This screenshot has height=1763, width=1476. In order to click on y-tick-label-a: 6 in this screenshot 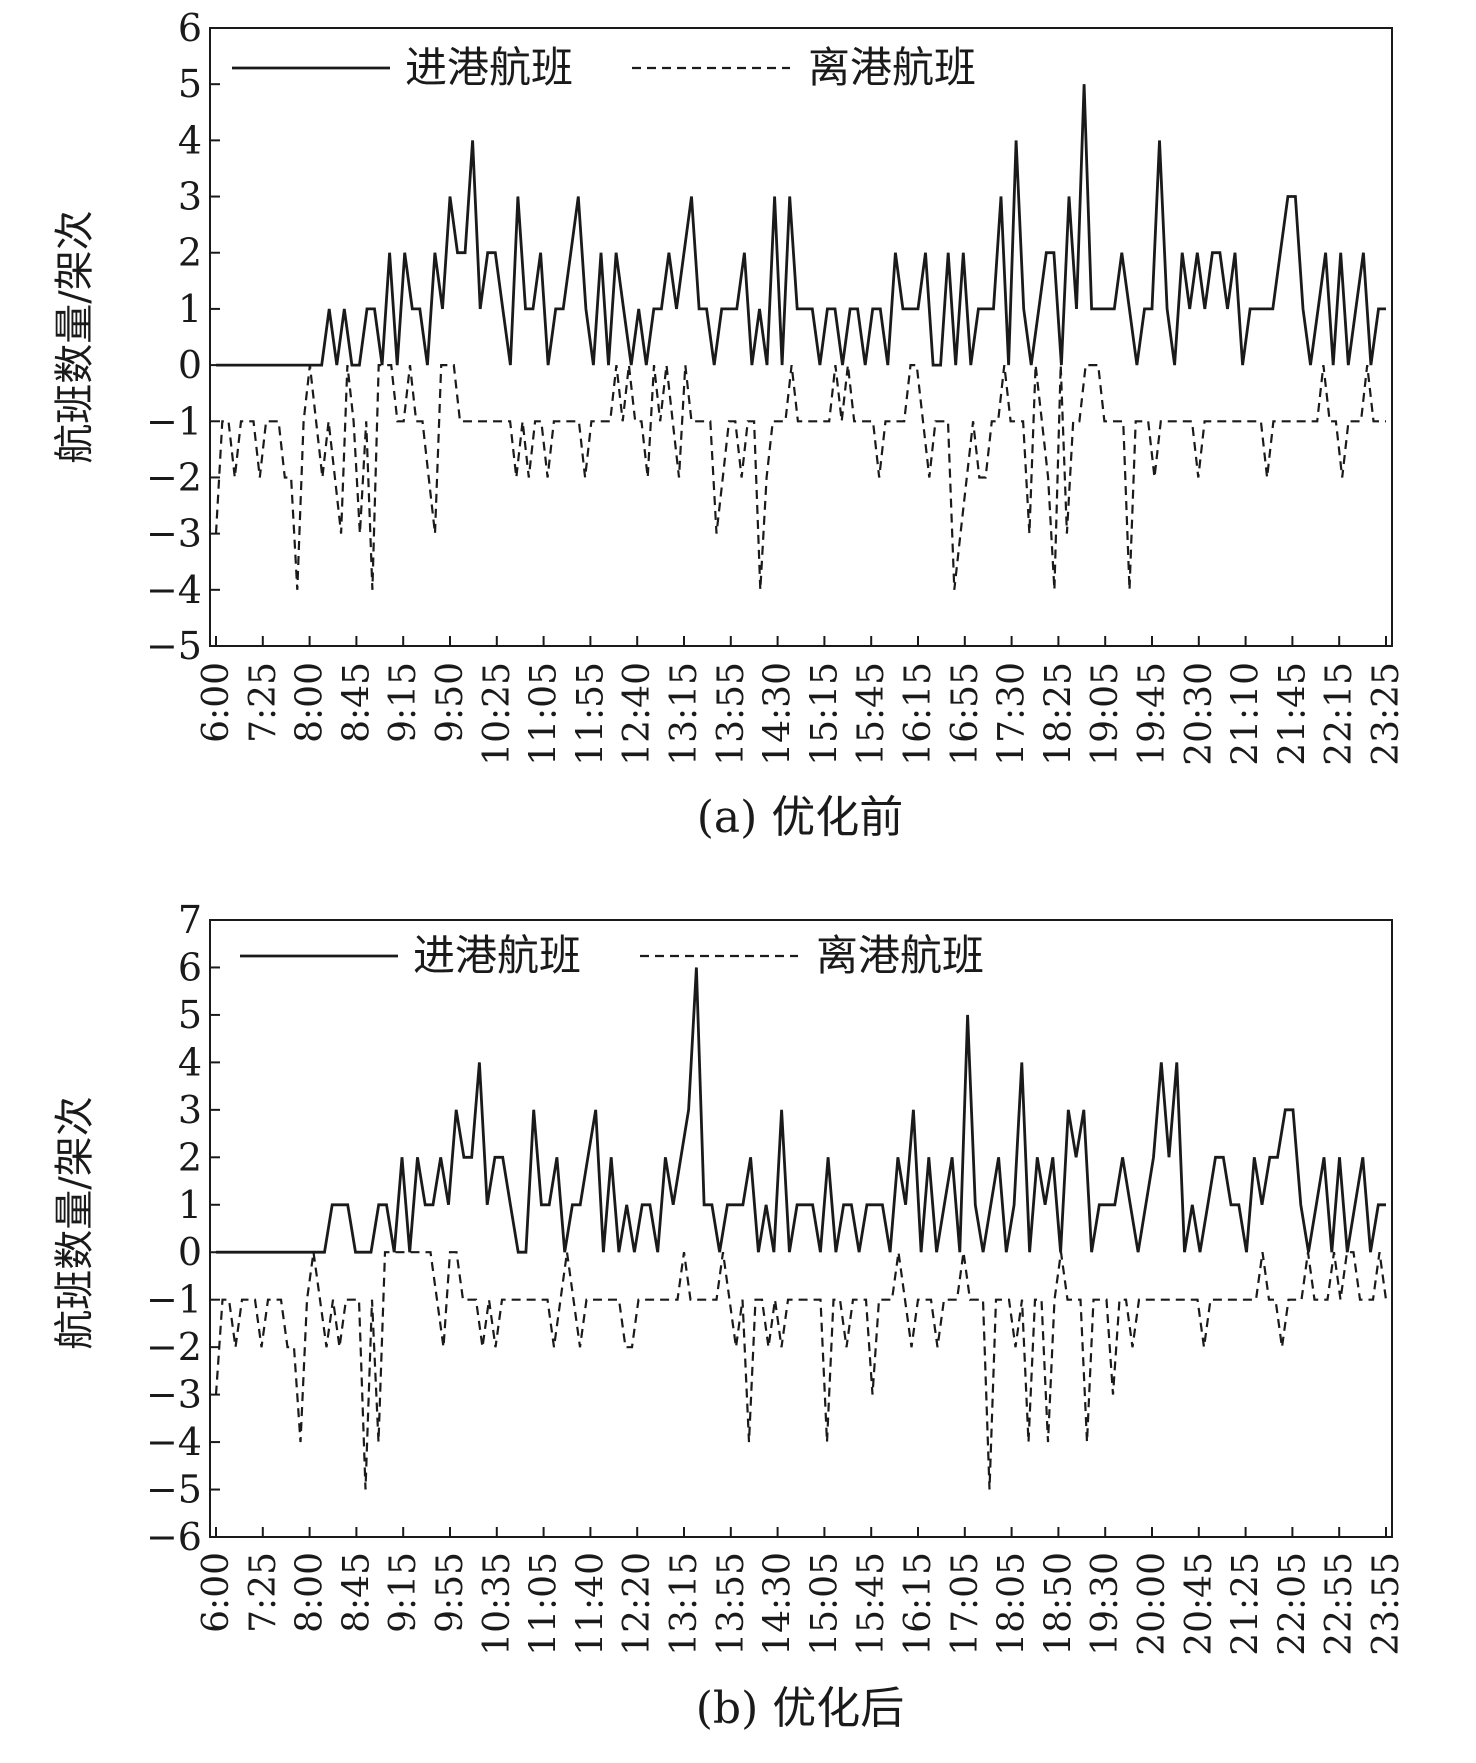, I will do `click(190, 28)`.